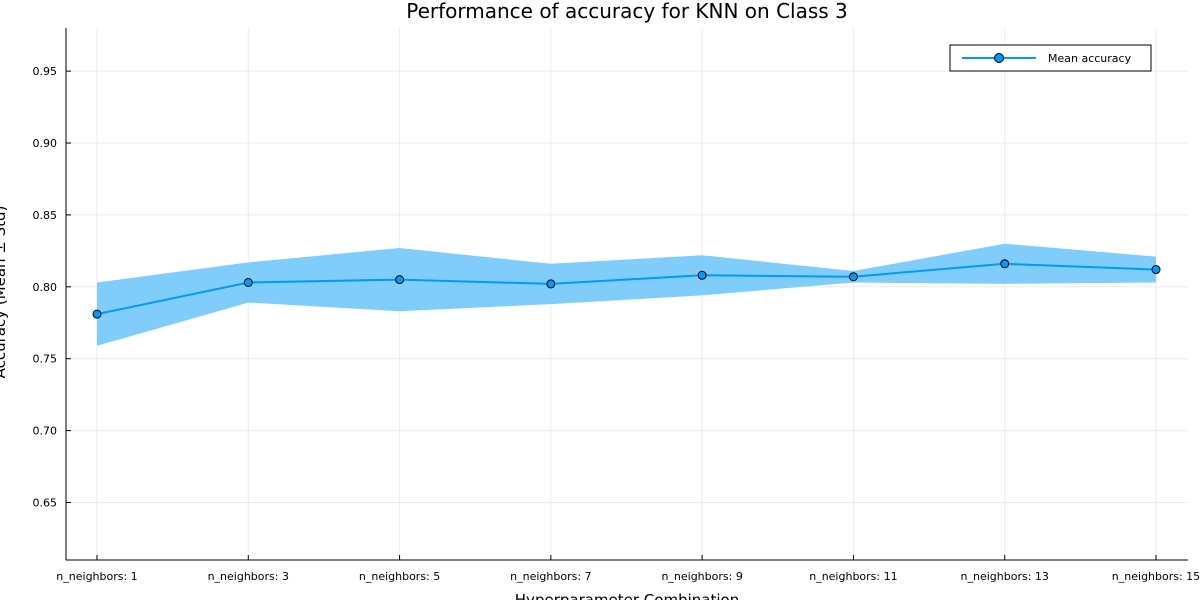 The image size is (1200, 600). Describe the element at coordinates (45, 502) in the screenshot. I see `y-tick-label: 0.65` at that location.